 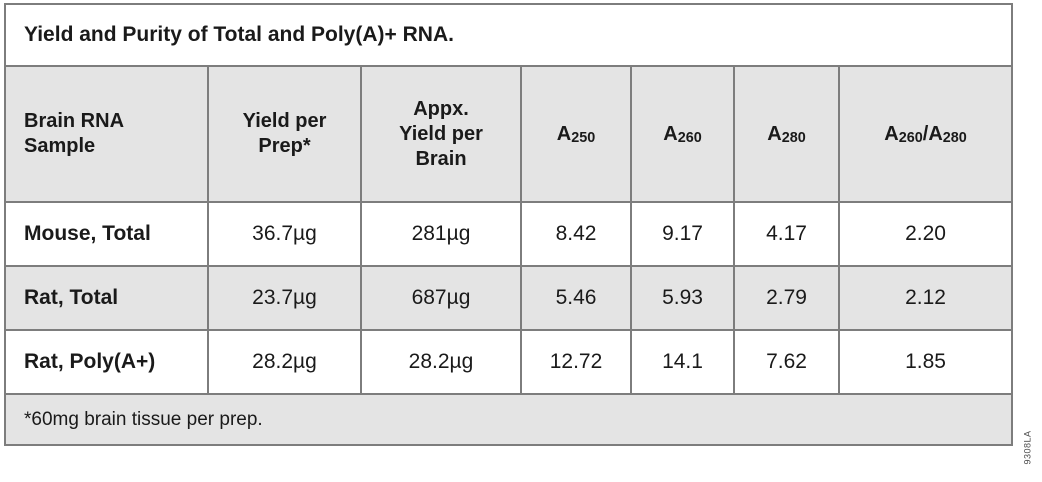 I want to click on cell-sample: Mouse, Total, so click(x=106, y=234).